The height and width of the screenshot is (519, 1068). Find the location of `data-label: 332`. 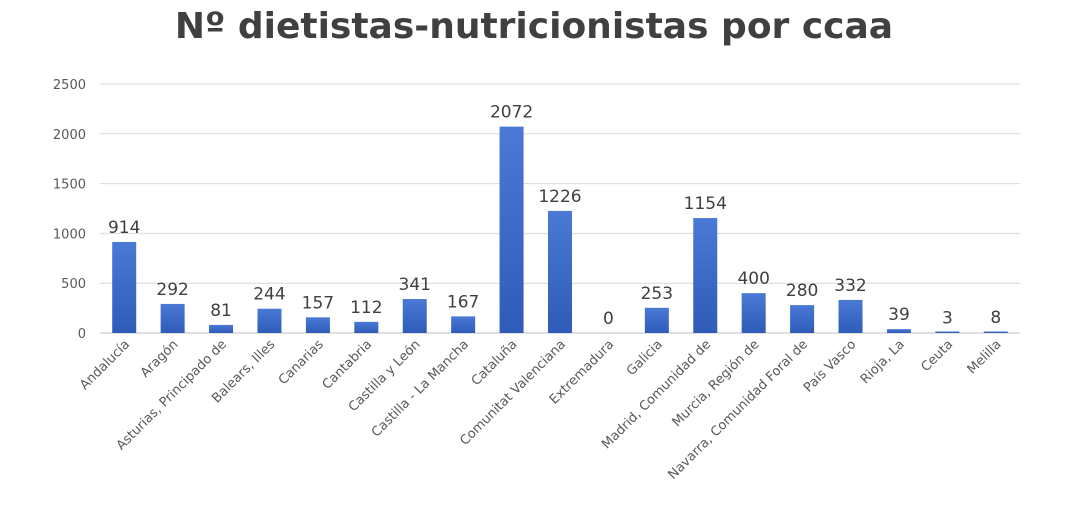

data-label: 332 is located at coordinates (850, 286).